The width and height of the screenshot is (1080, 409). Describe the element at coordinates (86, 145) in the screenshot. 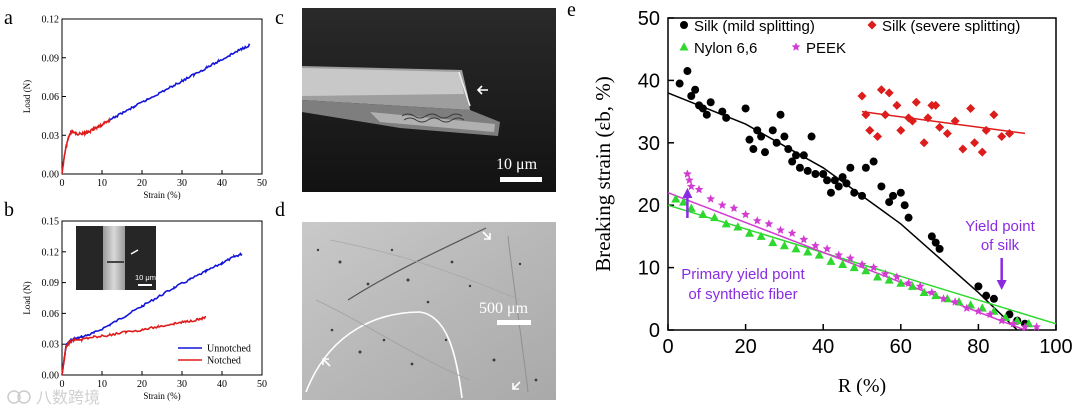

I see `series-line-red` at that location.